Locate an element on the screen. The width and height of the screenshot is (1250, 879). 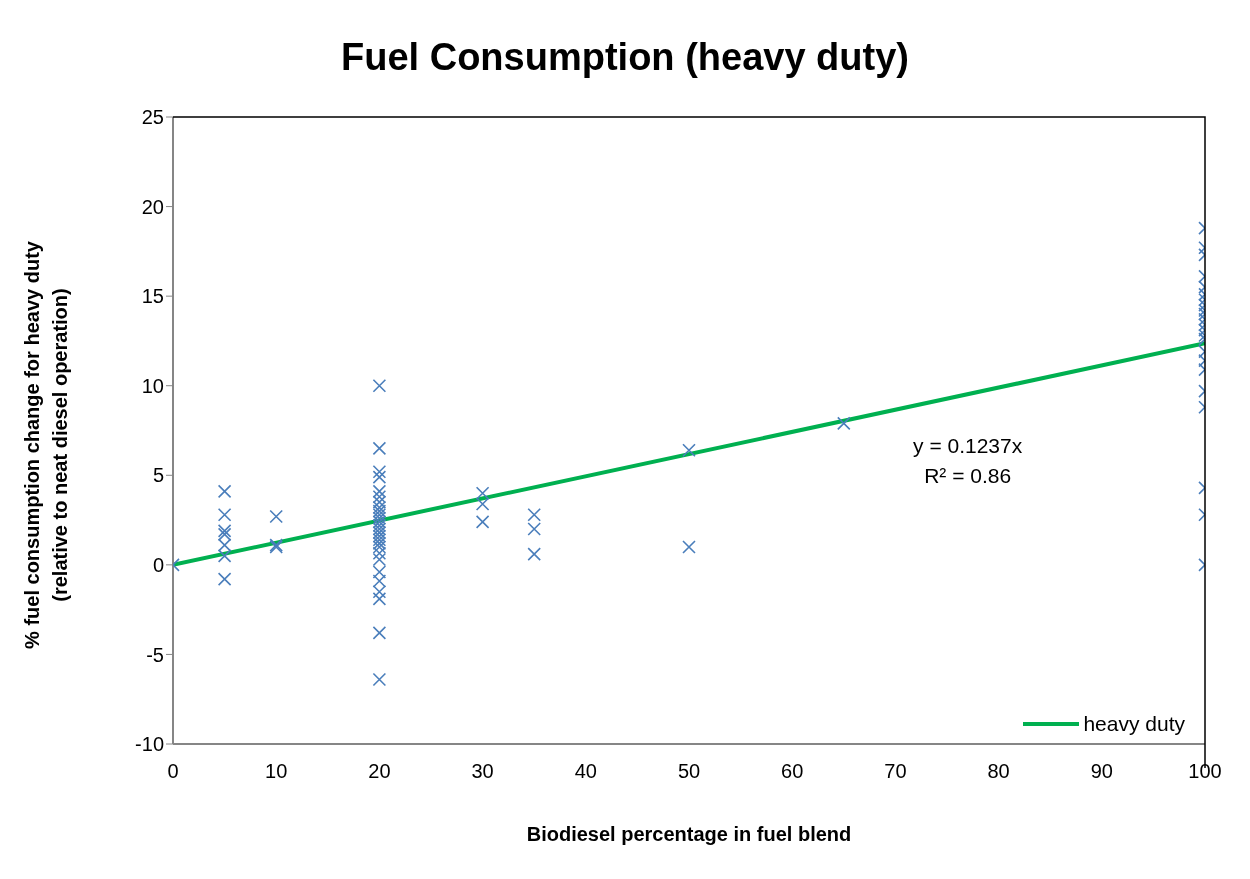
x-tick-label: 10 is located at coordinates (276, 771).